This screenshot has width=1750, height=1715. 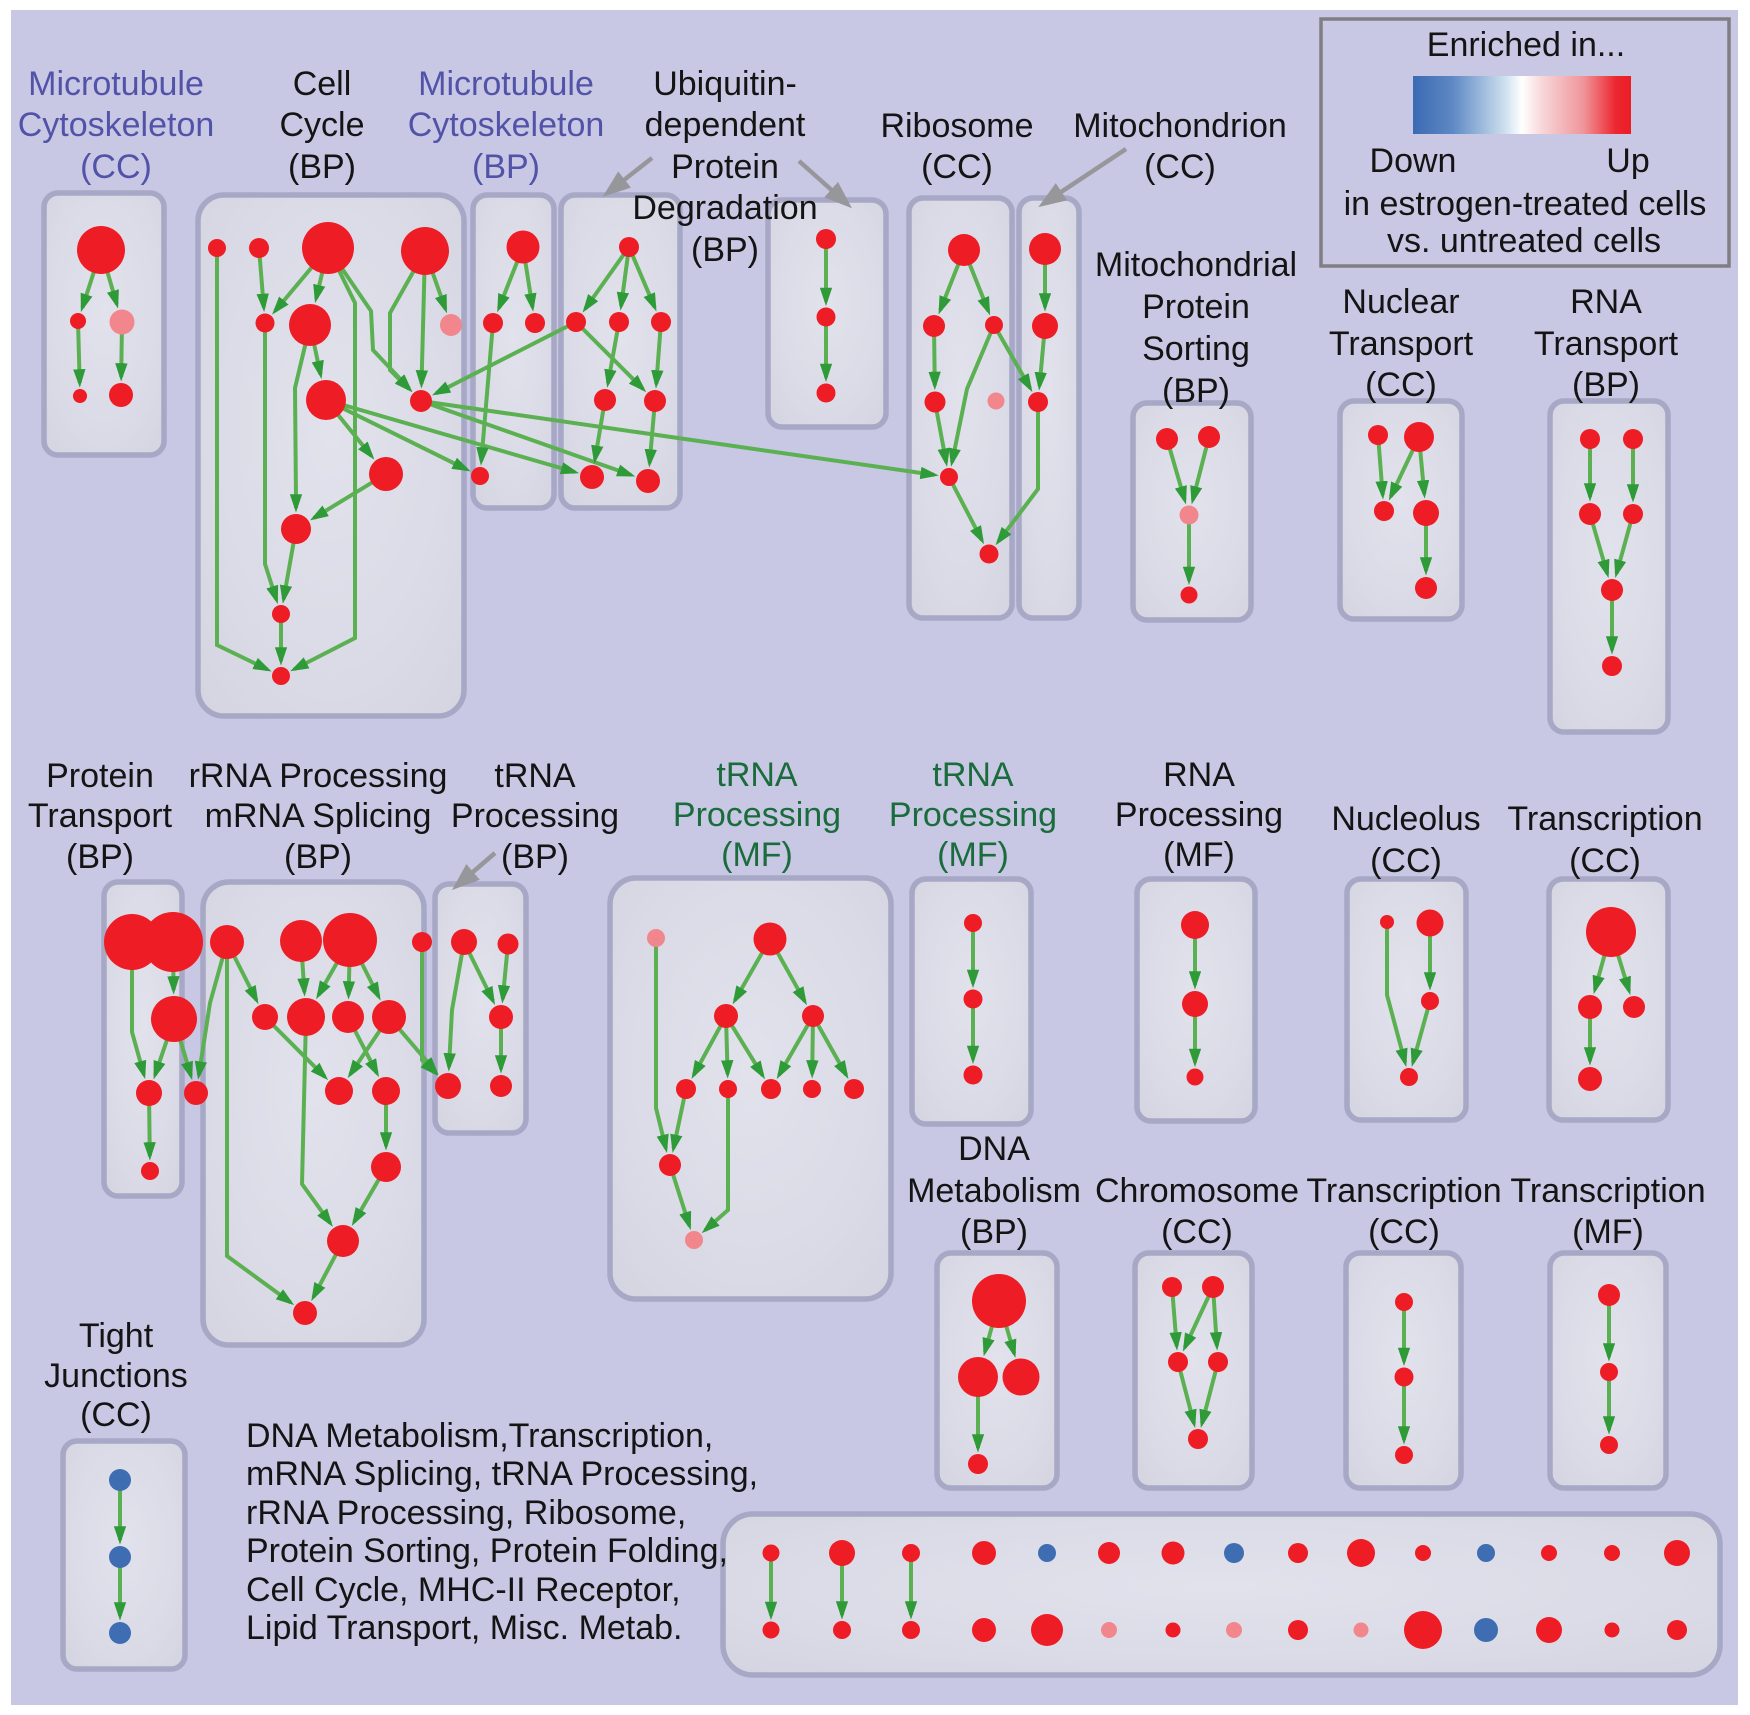 I want to click on svg-text: Cell Cycle, MHC-II Receptor,, so click(x=463, y=1590).